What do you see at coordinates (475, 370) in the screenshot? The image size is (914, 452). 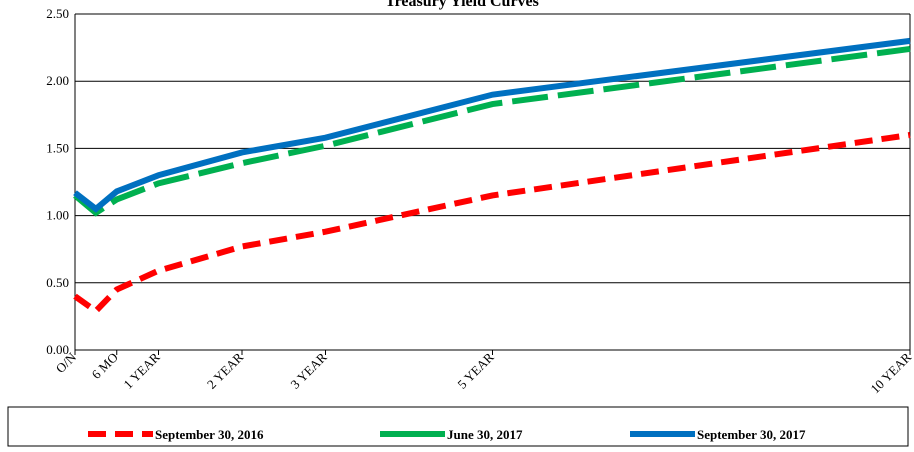 I see `x-tick-label: 5 YEAR` at bounding box center [475, 370].